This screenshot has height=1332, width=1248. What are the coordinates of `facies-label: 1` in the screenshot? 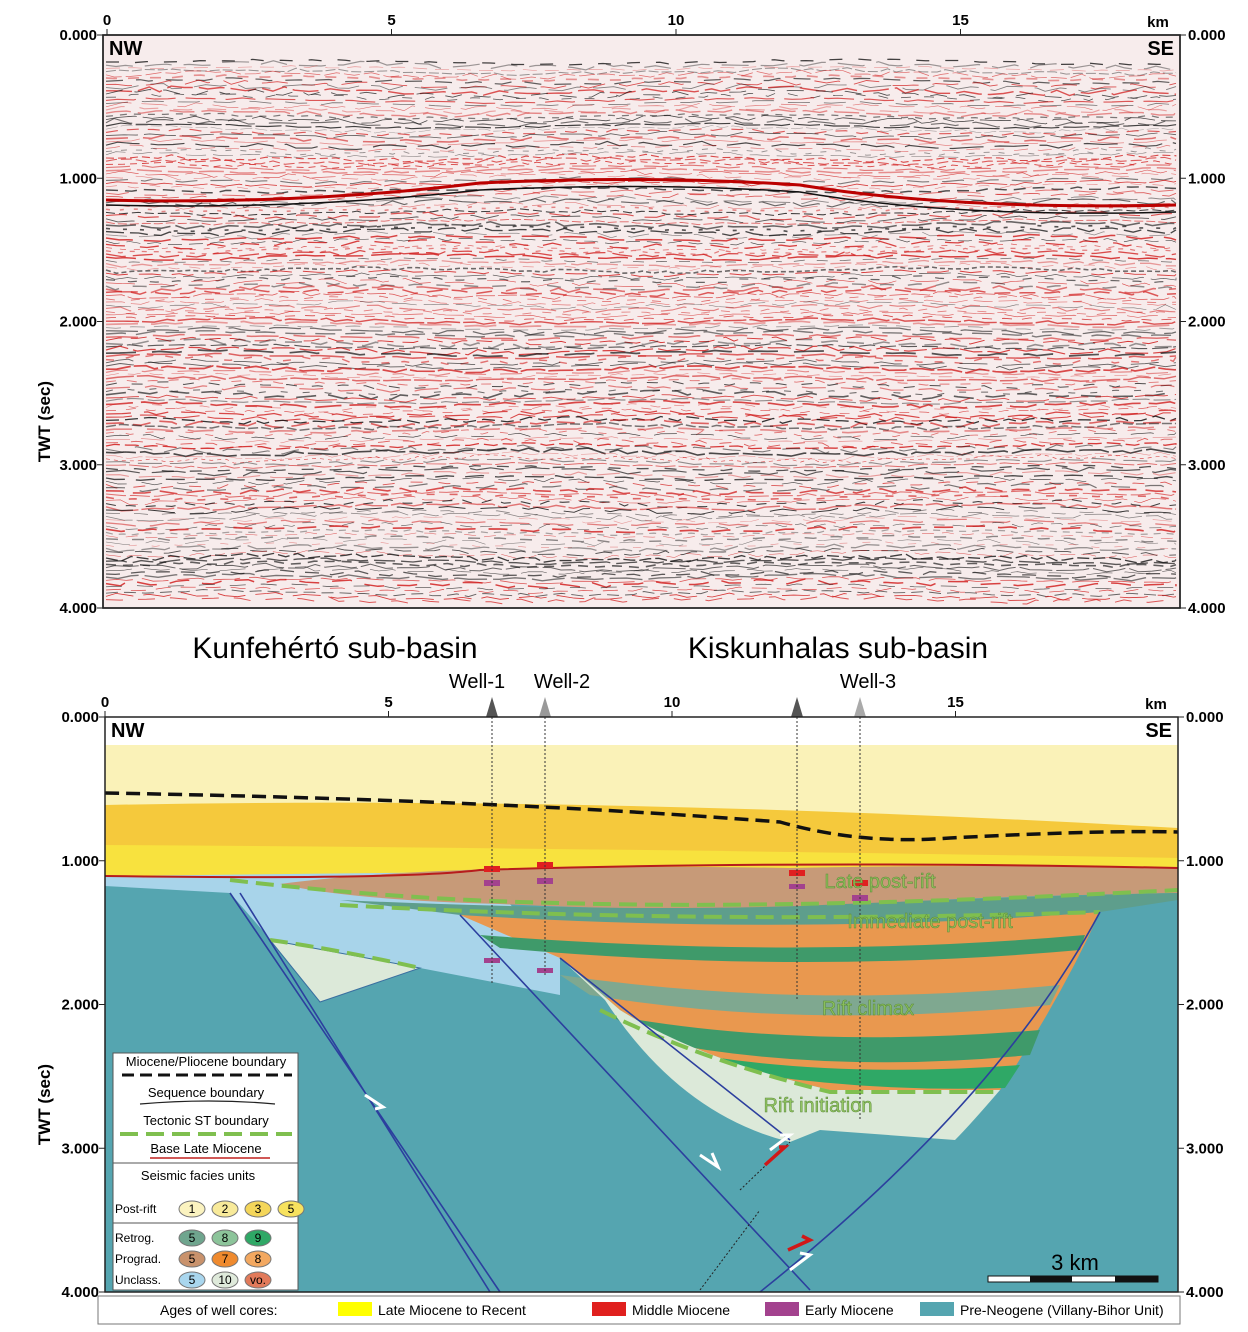 It's located at (192, 1209).